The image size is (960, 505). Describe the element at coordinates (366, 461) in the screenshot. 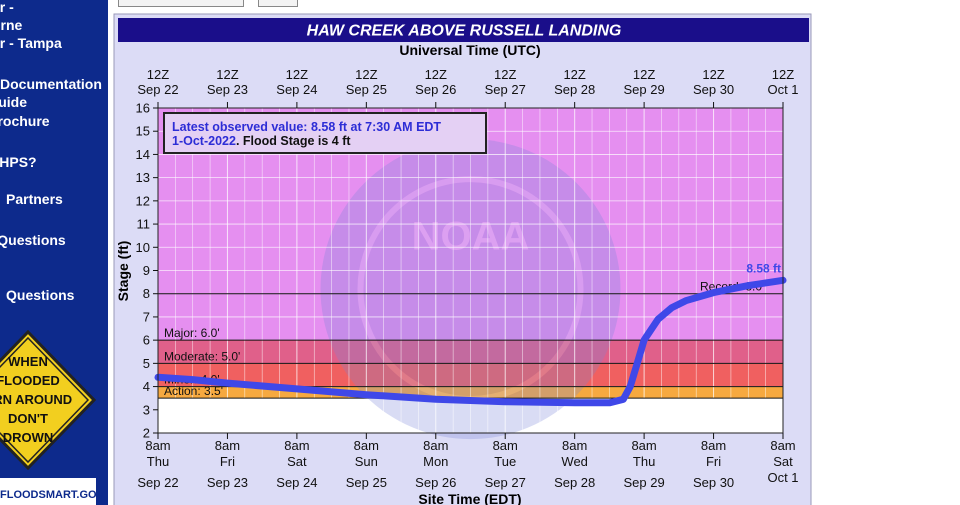

I see `bottom-tick-weekday: Sun` at that location.